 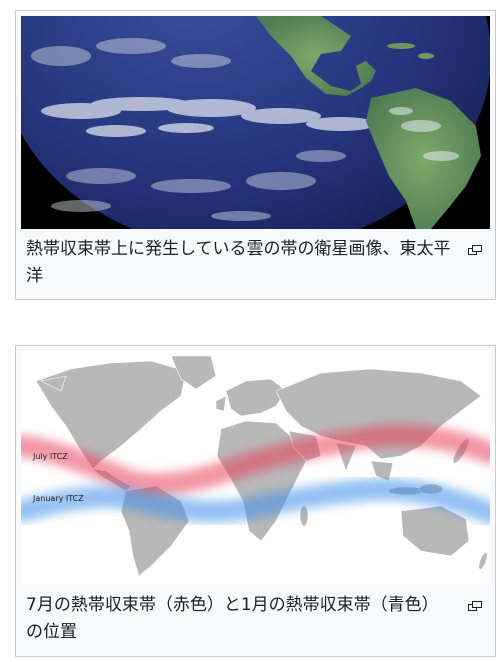 I want to click on july-itcz-band, so click(x=255, y=460).